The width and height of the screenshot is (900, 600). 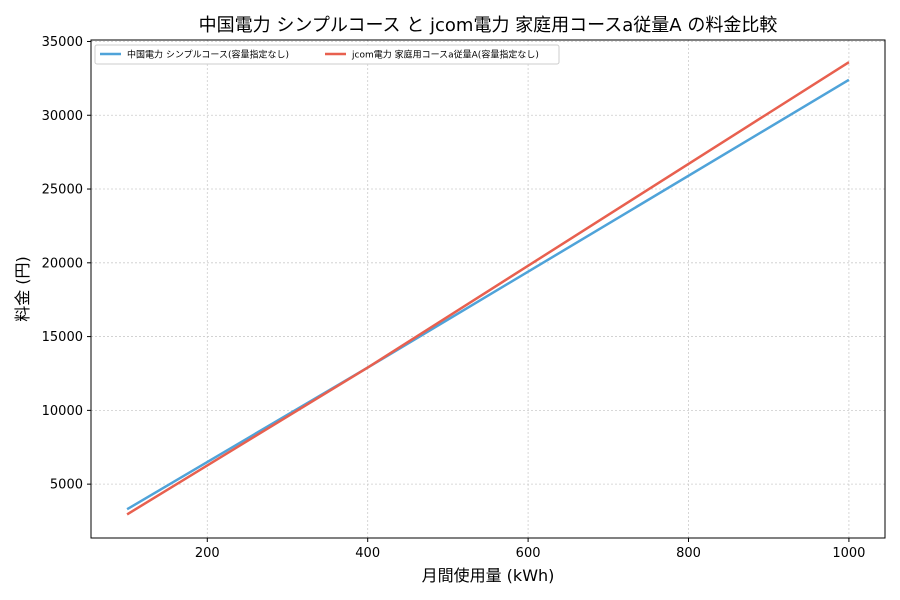 I want to click on y-tick-label: 20000, so click(x=62, y=263).